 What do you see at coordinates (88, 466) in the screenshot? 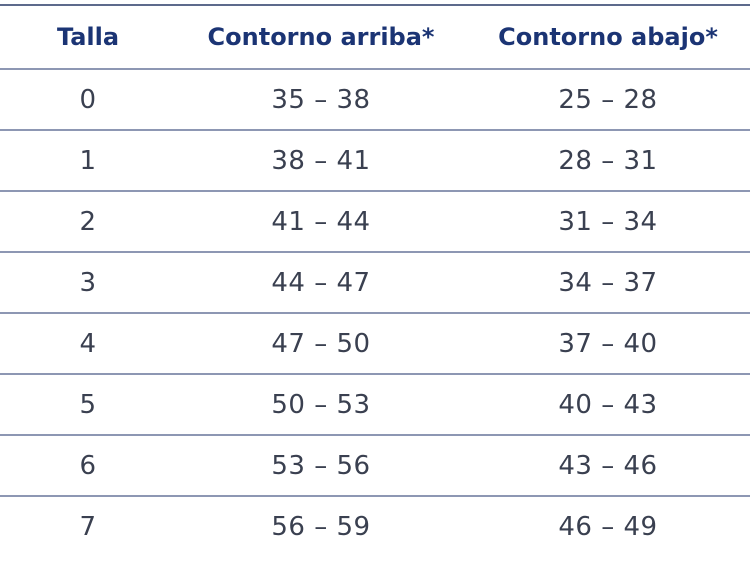
I see `cell-talla: 6` at bounding box center [88, 466].